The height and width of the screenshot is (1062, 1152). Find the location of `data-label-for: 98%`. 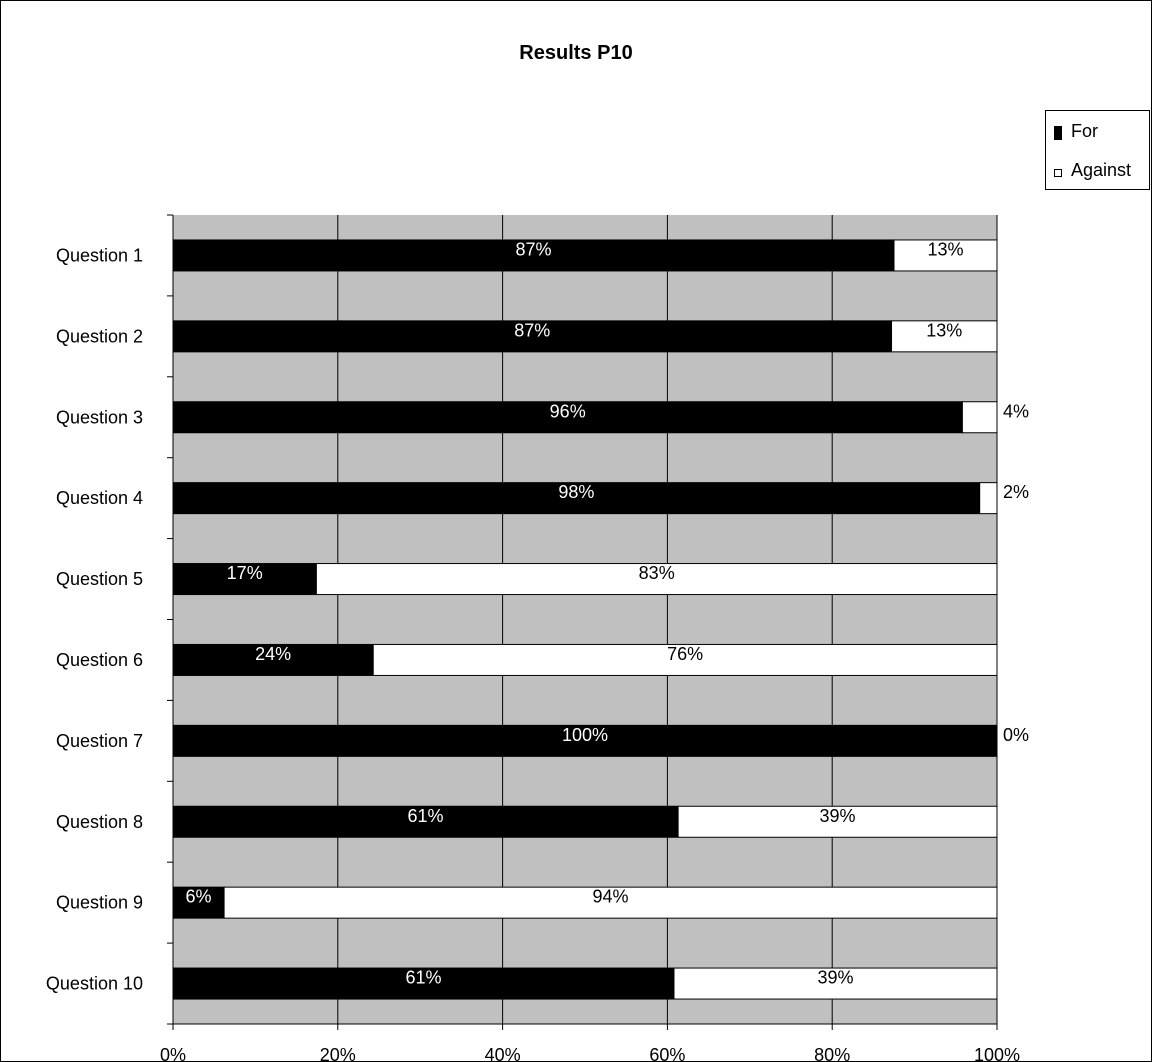

data-label-for: 98% is located at coordinates (576, 492).